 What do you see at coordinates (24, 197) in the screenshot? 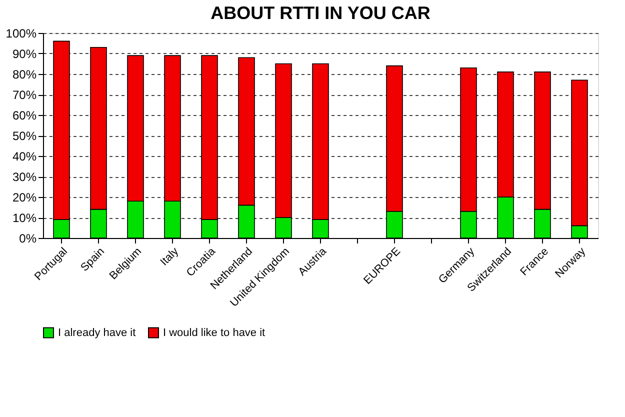
I see `y-tick-label: 20%` at bounding box center [24, 197].